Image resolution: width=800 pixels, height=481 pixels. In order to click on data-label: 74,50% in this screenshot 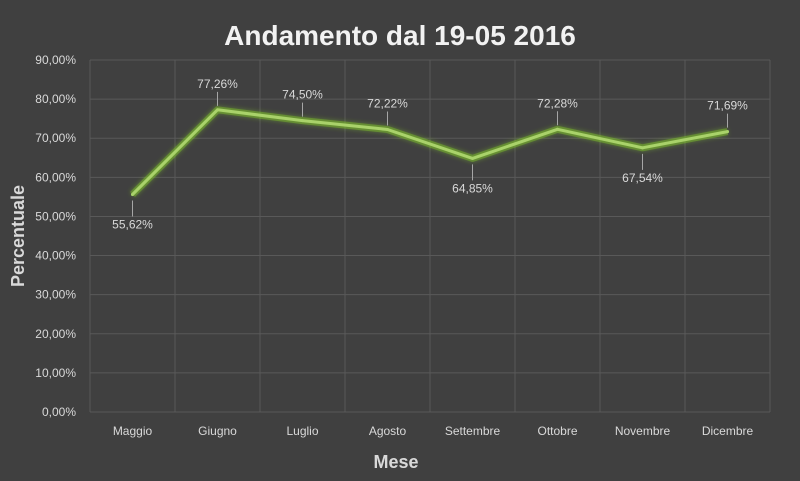, I will do `click(302, 95)`.